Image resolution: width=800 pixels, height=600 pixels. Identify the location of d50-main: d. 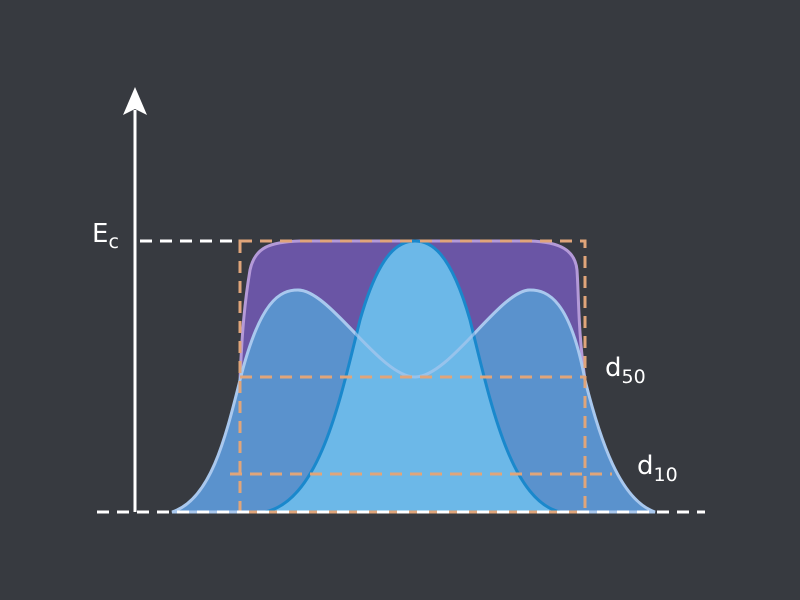
(613, 368).